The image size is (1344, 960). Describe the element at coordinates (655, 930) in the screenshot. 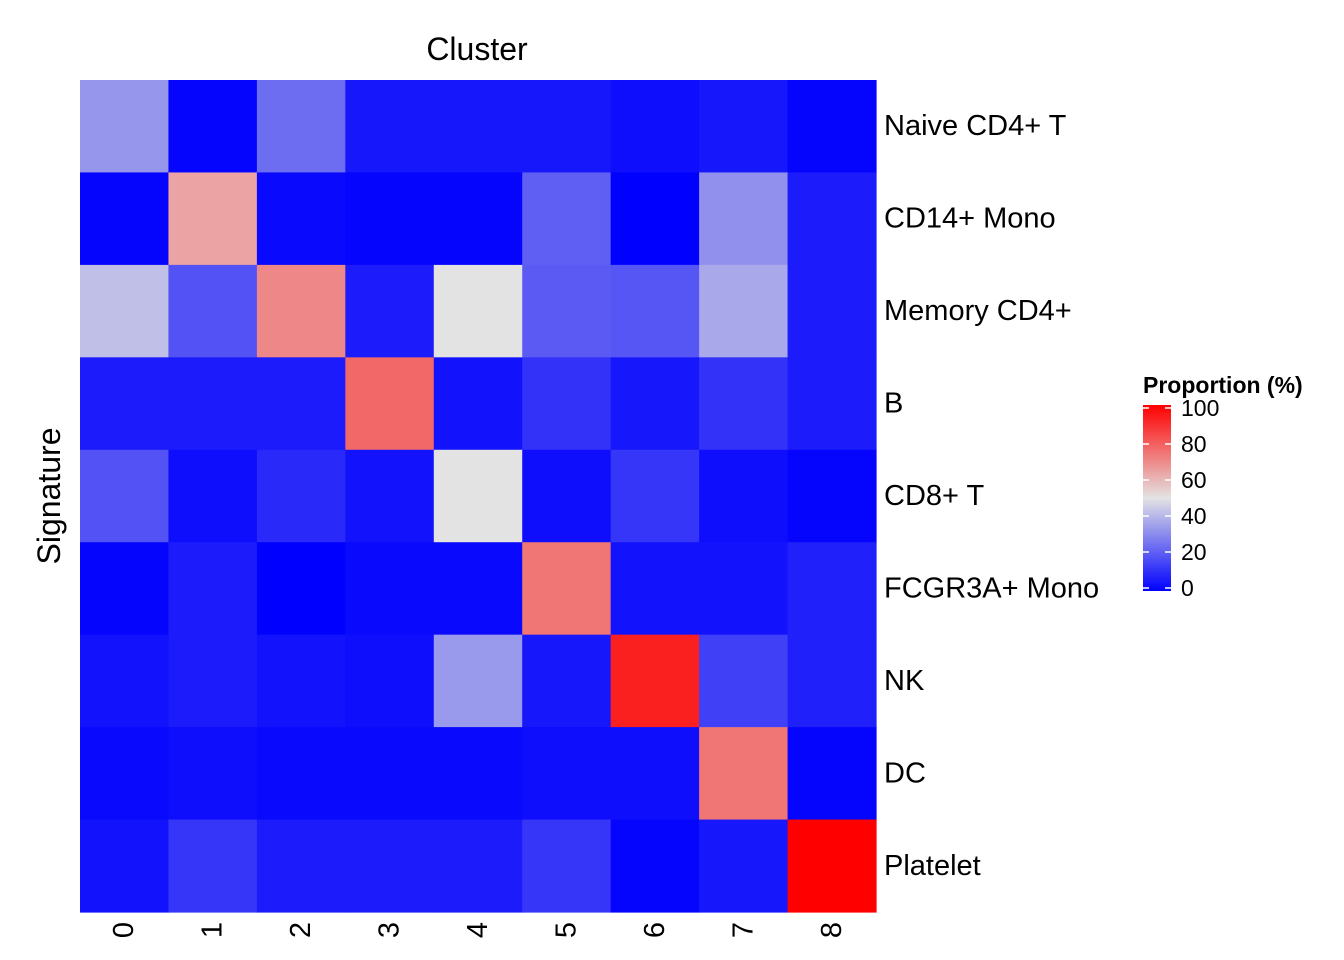

I see `column-label: 6` at that location.